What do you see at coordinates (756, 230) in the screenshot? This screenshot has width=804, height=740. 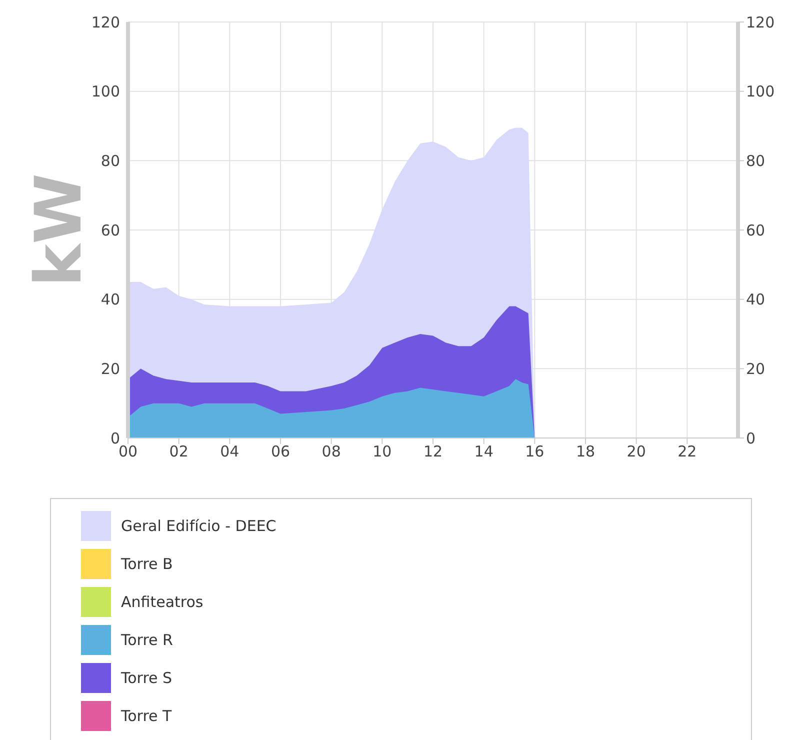 I see `y2-tick-label: 60` at bounding box center [756, 230].